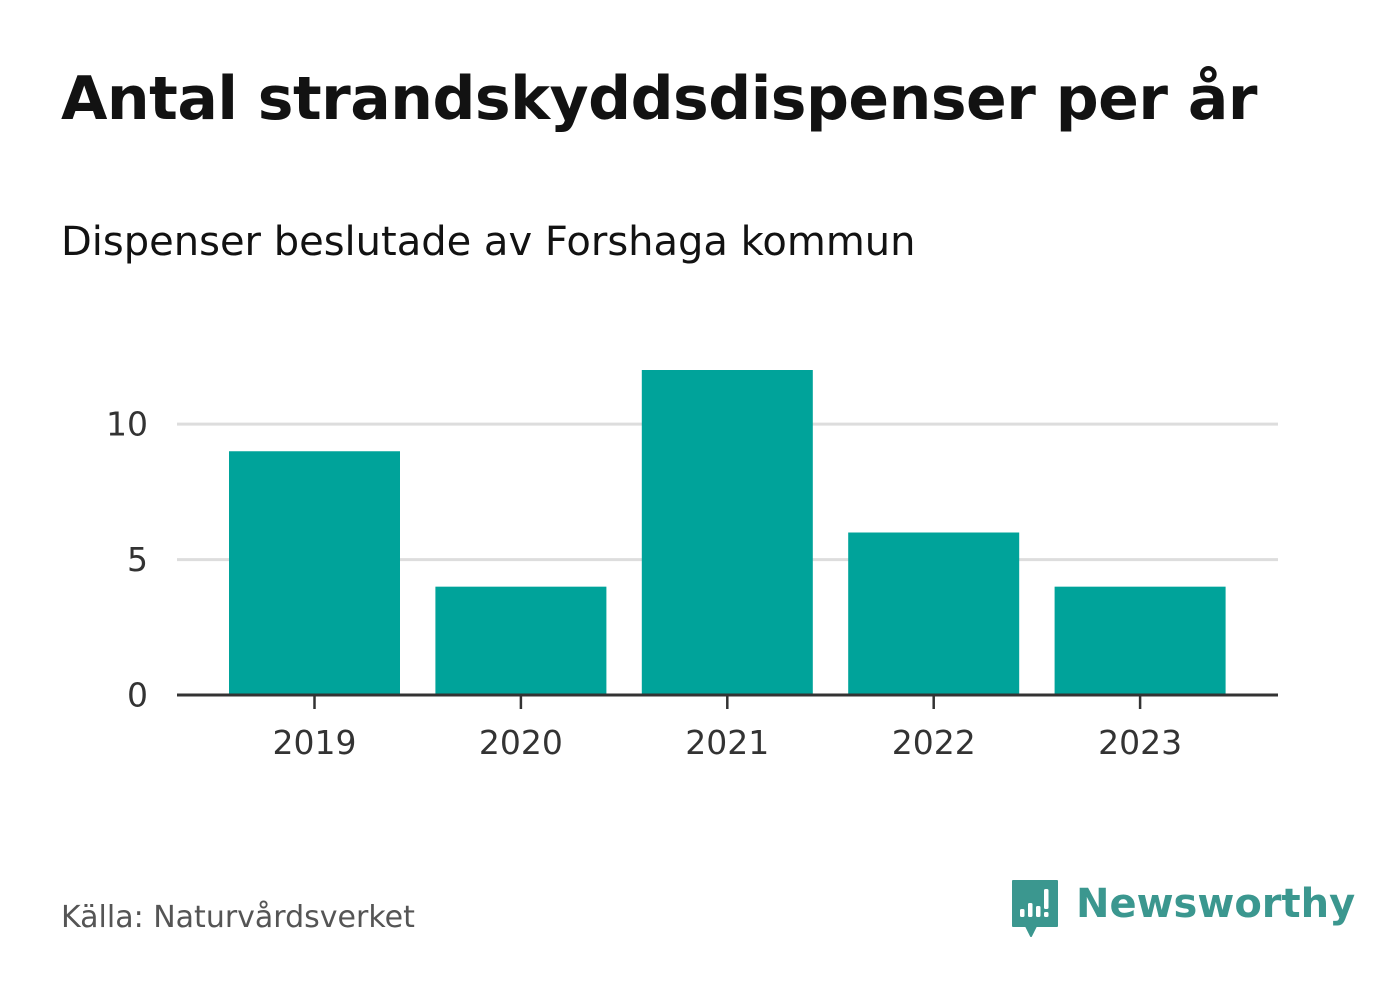 The width and height of the screenshot is (1382, 999). Describe the element at coordinates (315, 742) in the screenshot. I see `x-tick-label: 2019` at that location.